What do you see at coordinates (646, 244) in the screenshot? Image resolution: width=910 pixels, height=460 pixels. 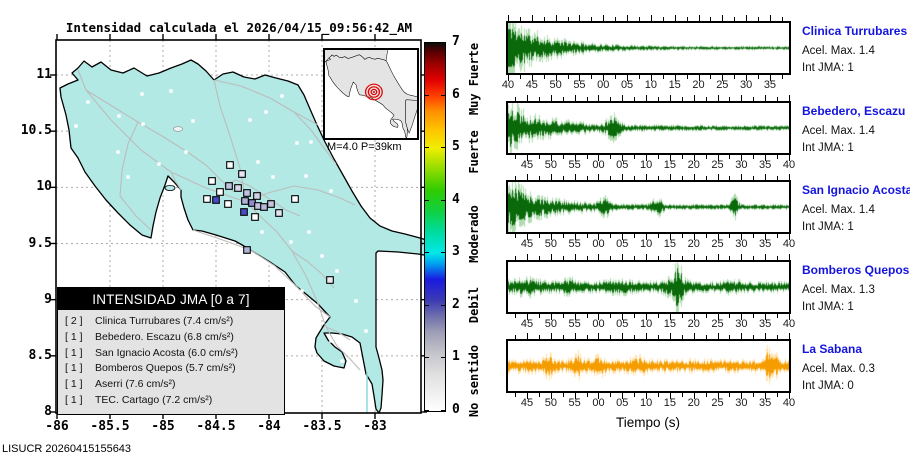 I see `waveform-time-label: 10` at bounding box center [646, 244].